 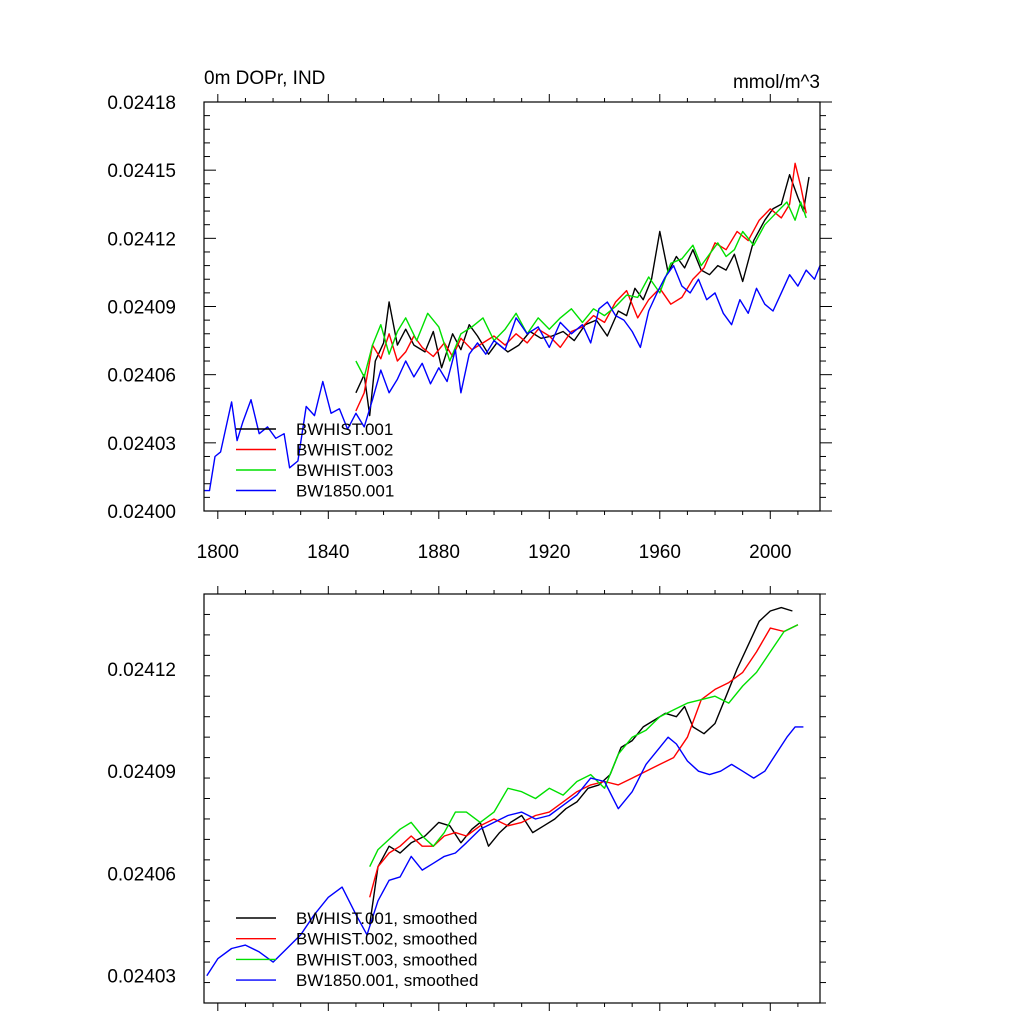 What do you see at coordinates (141, 512) in the screenshot?
I see `y-tick-label: 0.02400` at bounding box center [141, 512].